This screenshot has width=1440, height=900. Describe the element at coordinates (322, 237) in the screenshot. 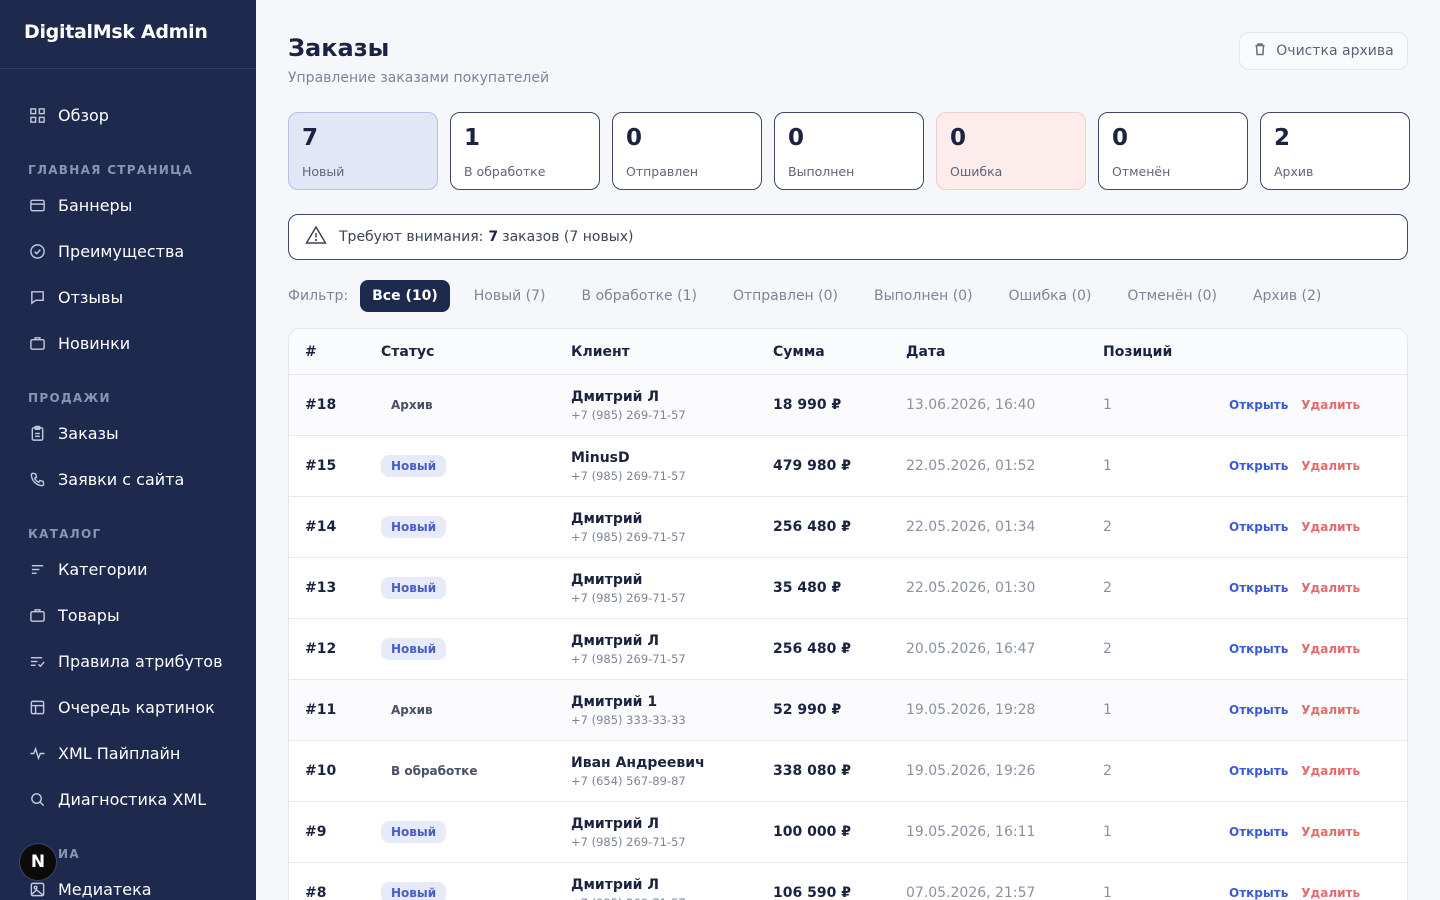

I see `warning-icon` at that location.